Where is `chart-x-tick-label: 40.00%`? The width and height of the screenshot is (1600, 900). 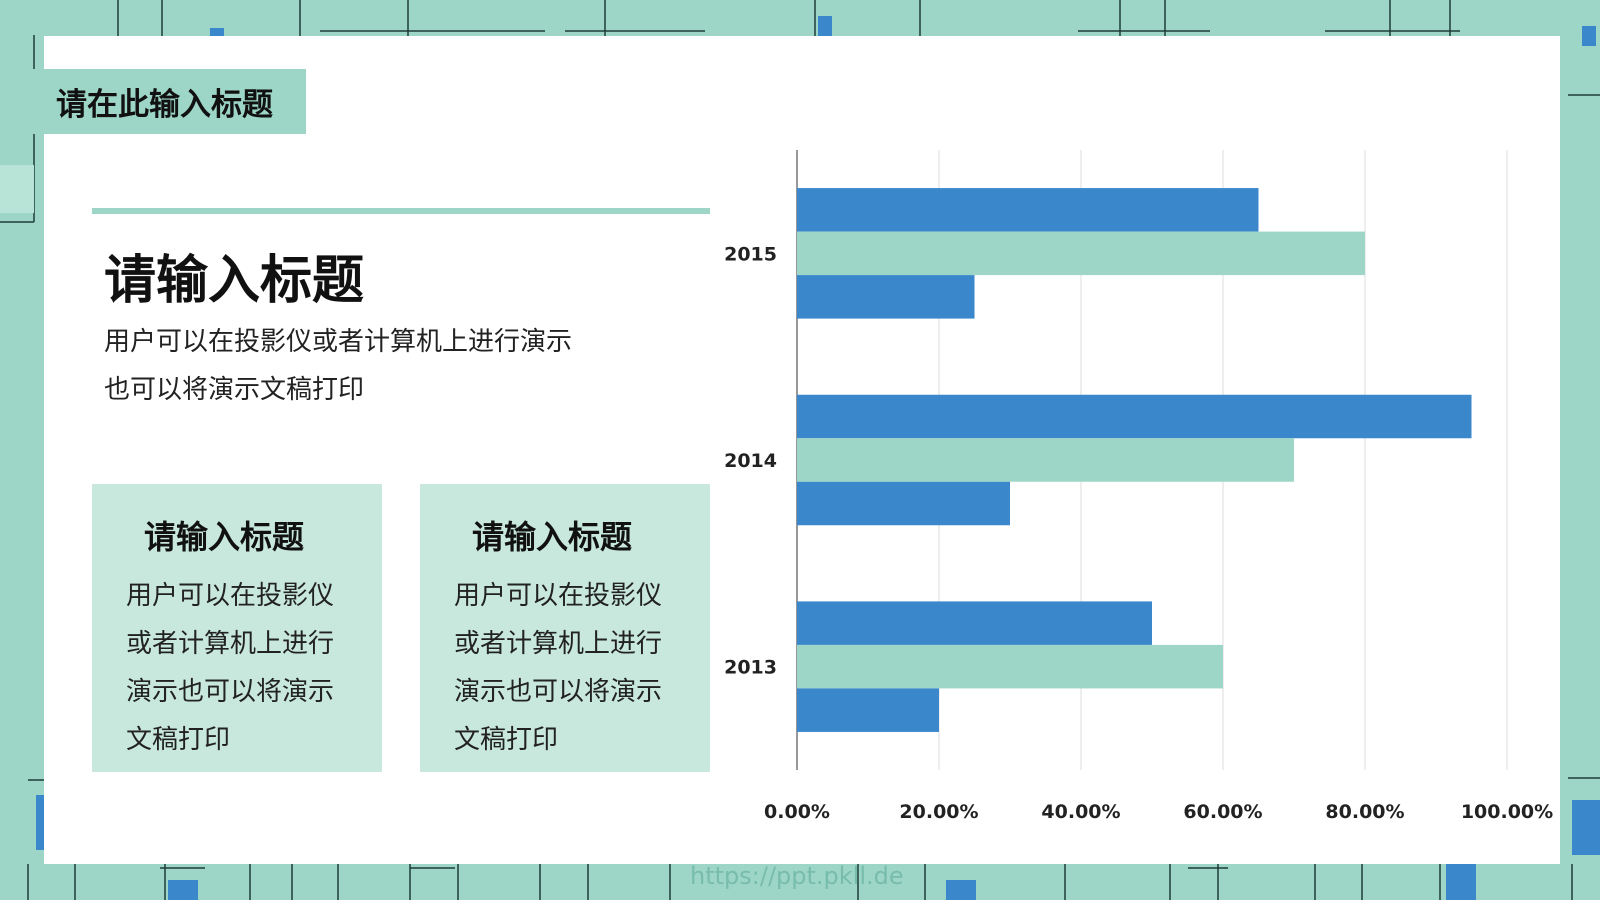
chart-x-tick-label: 40.00% is located at coordinates (1080, 812).